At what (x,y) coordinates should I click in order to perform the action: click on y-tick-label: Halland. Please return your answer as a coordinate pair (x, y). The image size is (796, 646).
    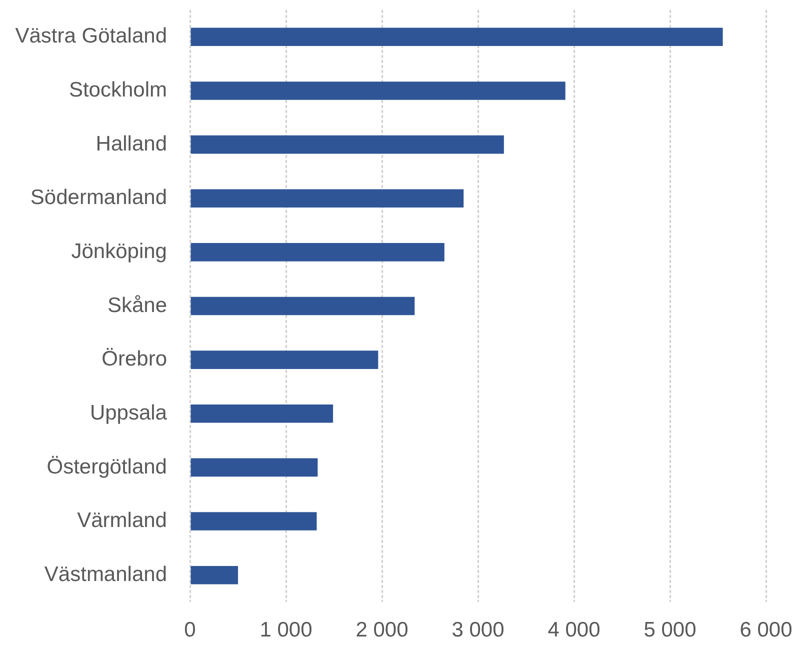
    Looking at the image, I should click on (131, 144).